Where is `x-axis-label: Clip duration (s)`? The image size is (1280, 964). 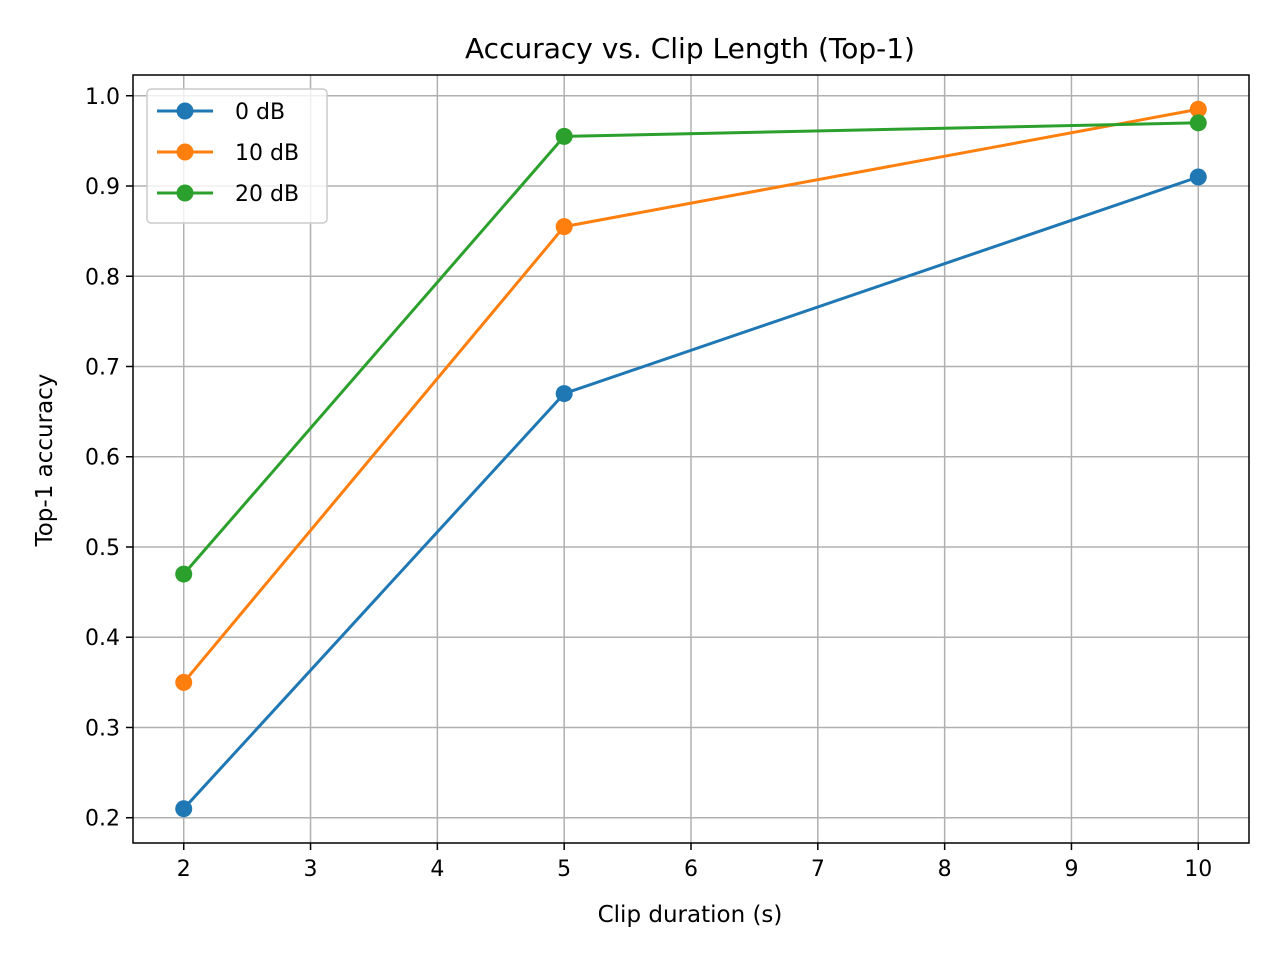 x-axis-label: Clip duration (s) is located at coordinates (690, 915).